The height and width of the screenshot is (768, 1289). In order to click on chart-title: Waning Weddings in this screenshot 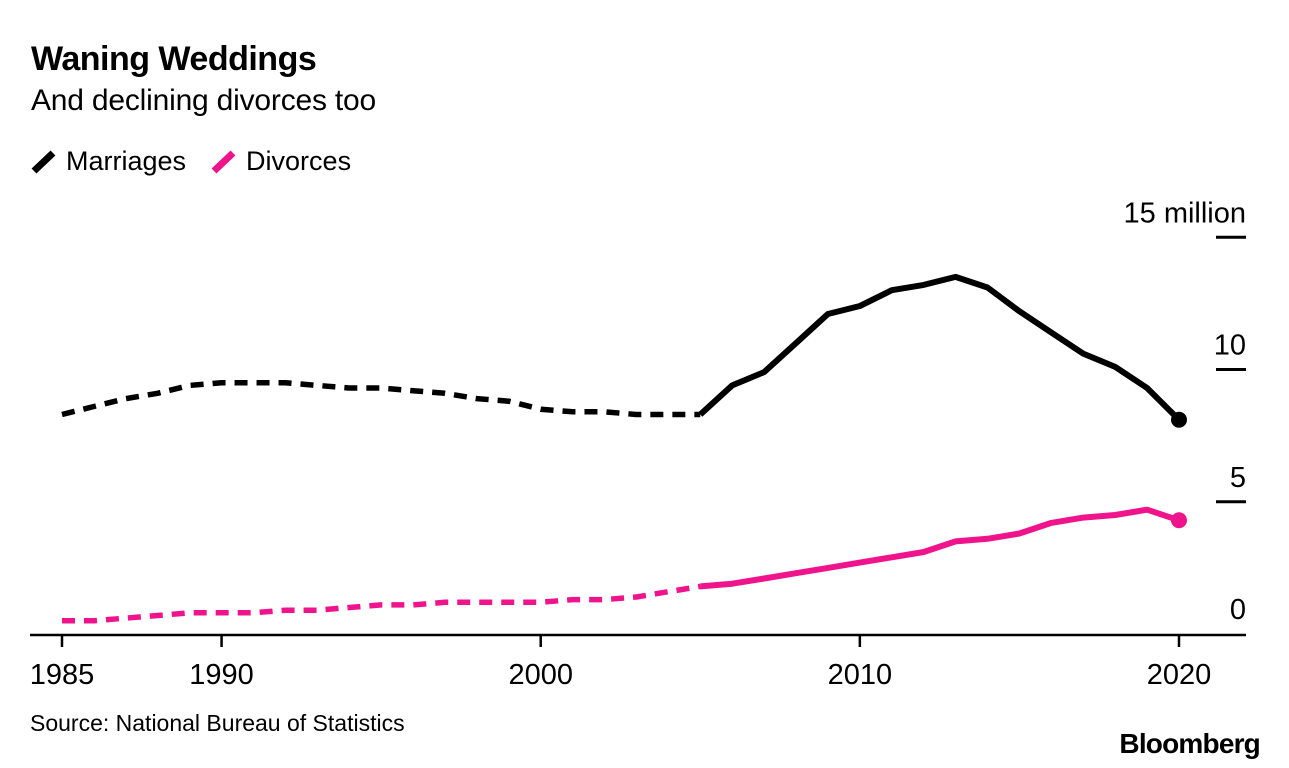, I will do `click(174, 59)`.